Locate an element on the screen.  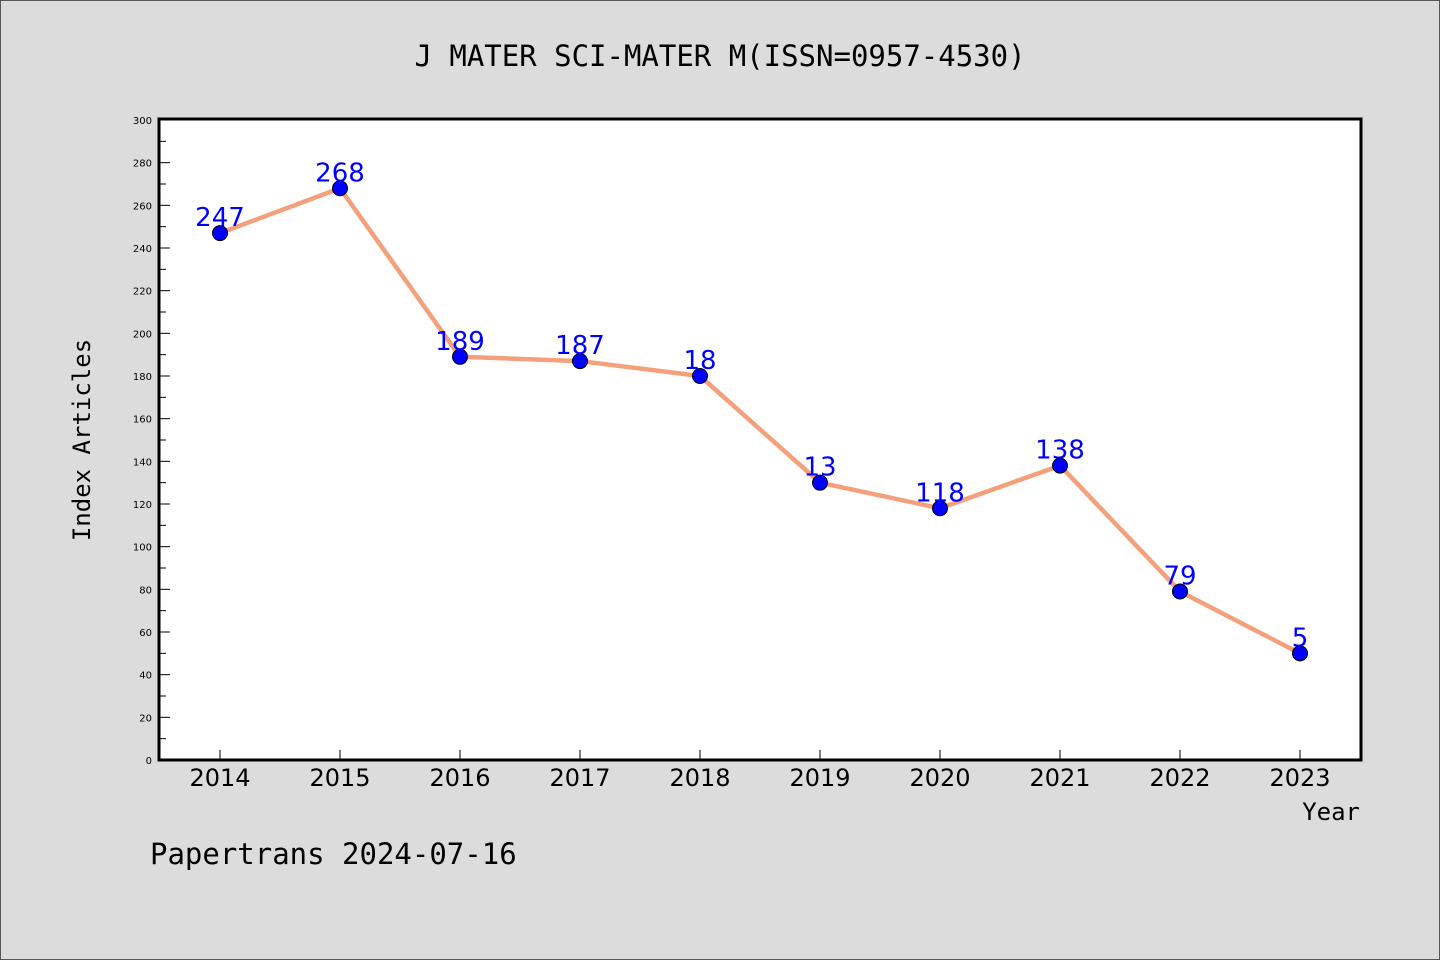
x-axis: 2014 2015 2016 2017 2018 2019 2020 2021 2022 2023 is located at coordinates (760, 771).